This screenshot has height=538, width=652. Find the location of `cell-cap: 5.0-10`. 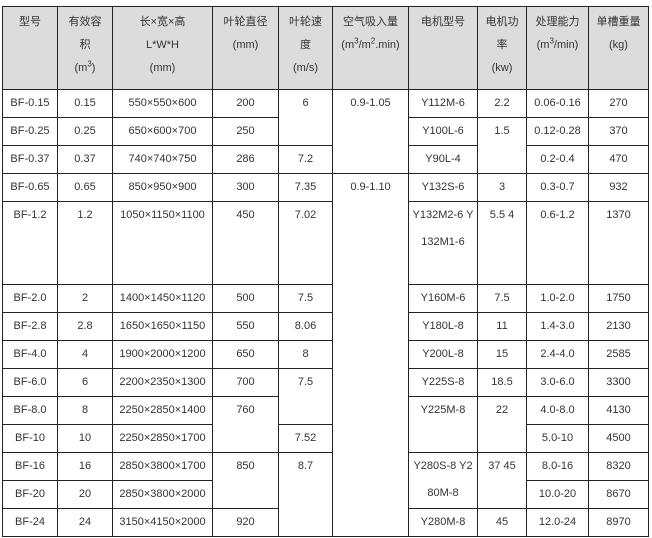

cell-cap: 5.0-10 is located at coordinates (557, 438).